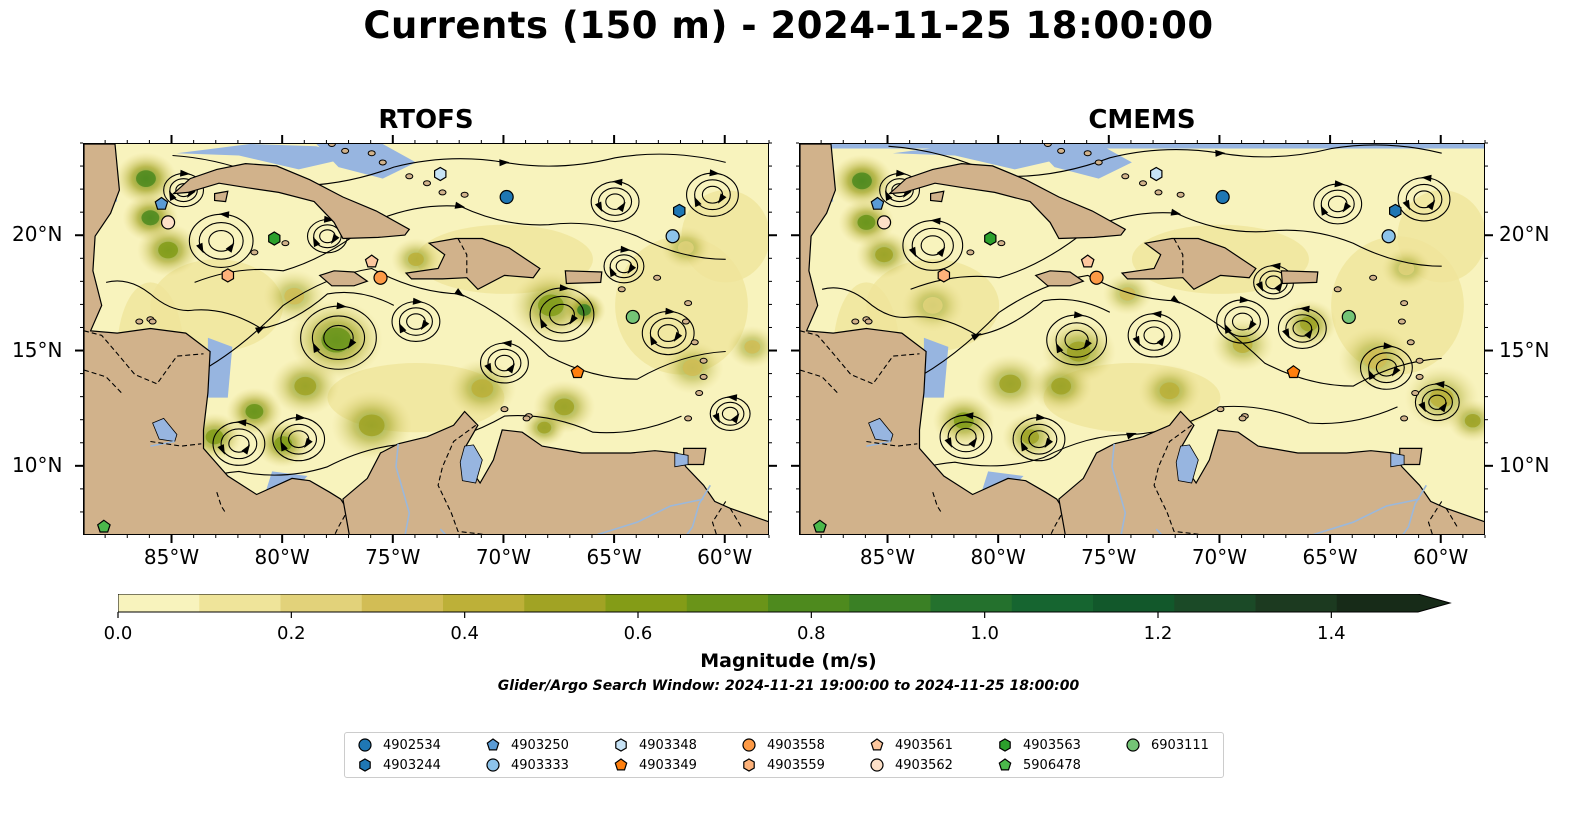 The height and width of the screenshot is (827, 1577). I want to click on legend-item-5906478: 5906478, so click(1039, 765).